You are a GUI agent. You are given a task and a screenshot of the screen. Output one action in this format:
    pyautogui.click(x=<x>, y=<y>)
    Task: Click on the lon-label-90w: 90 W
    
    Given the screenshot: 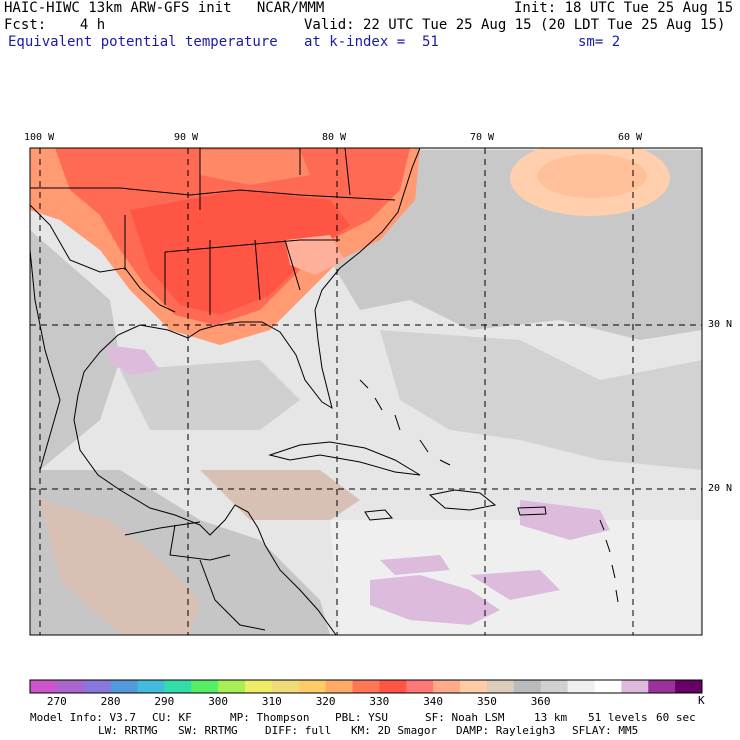 What is the action you would take?
    pyautogui.click(x=186, y=137)
    